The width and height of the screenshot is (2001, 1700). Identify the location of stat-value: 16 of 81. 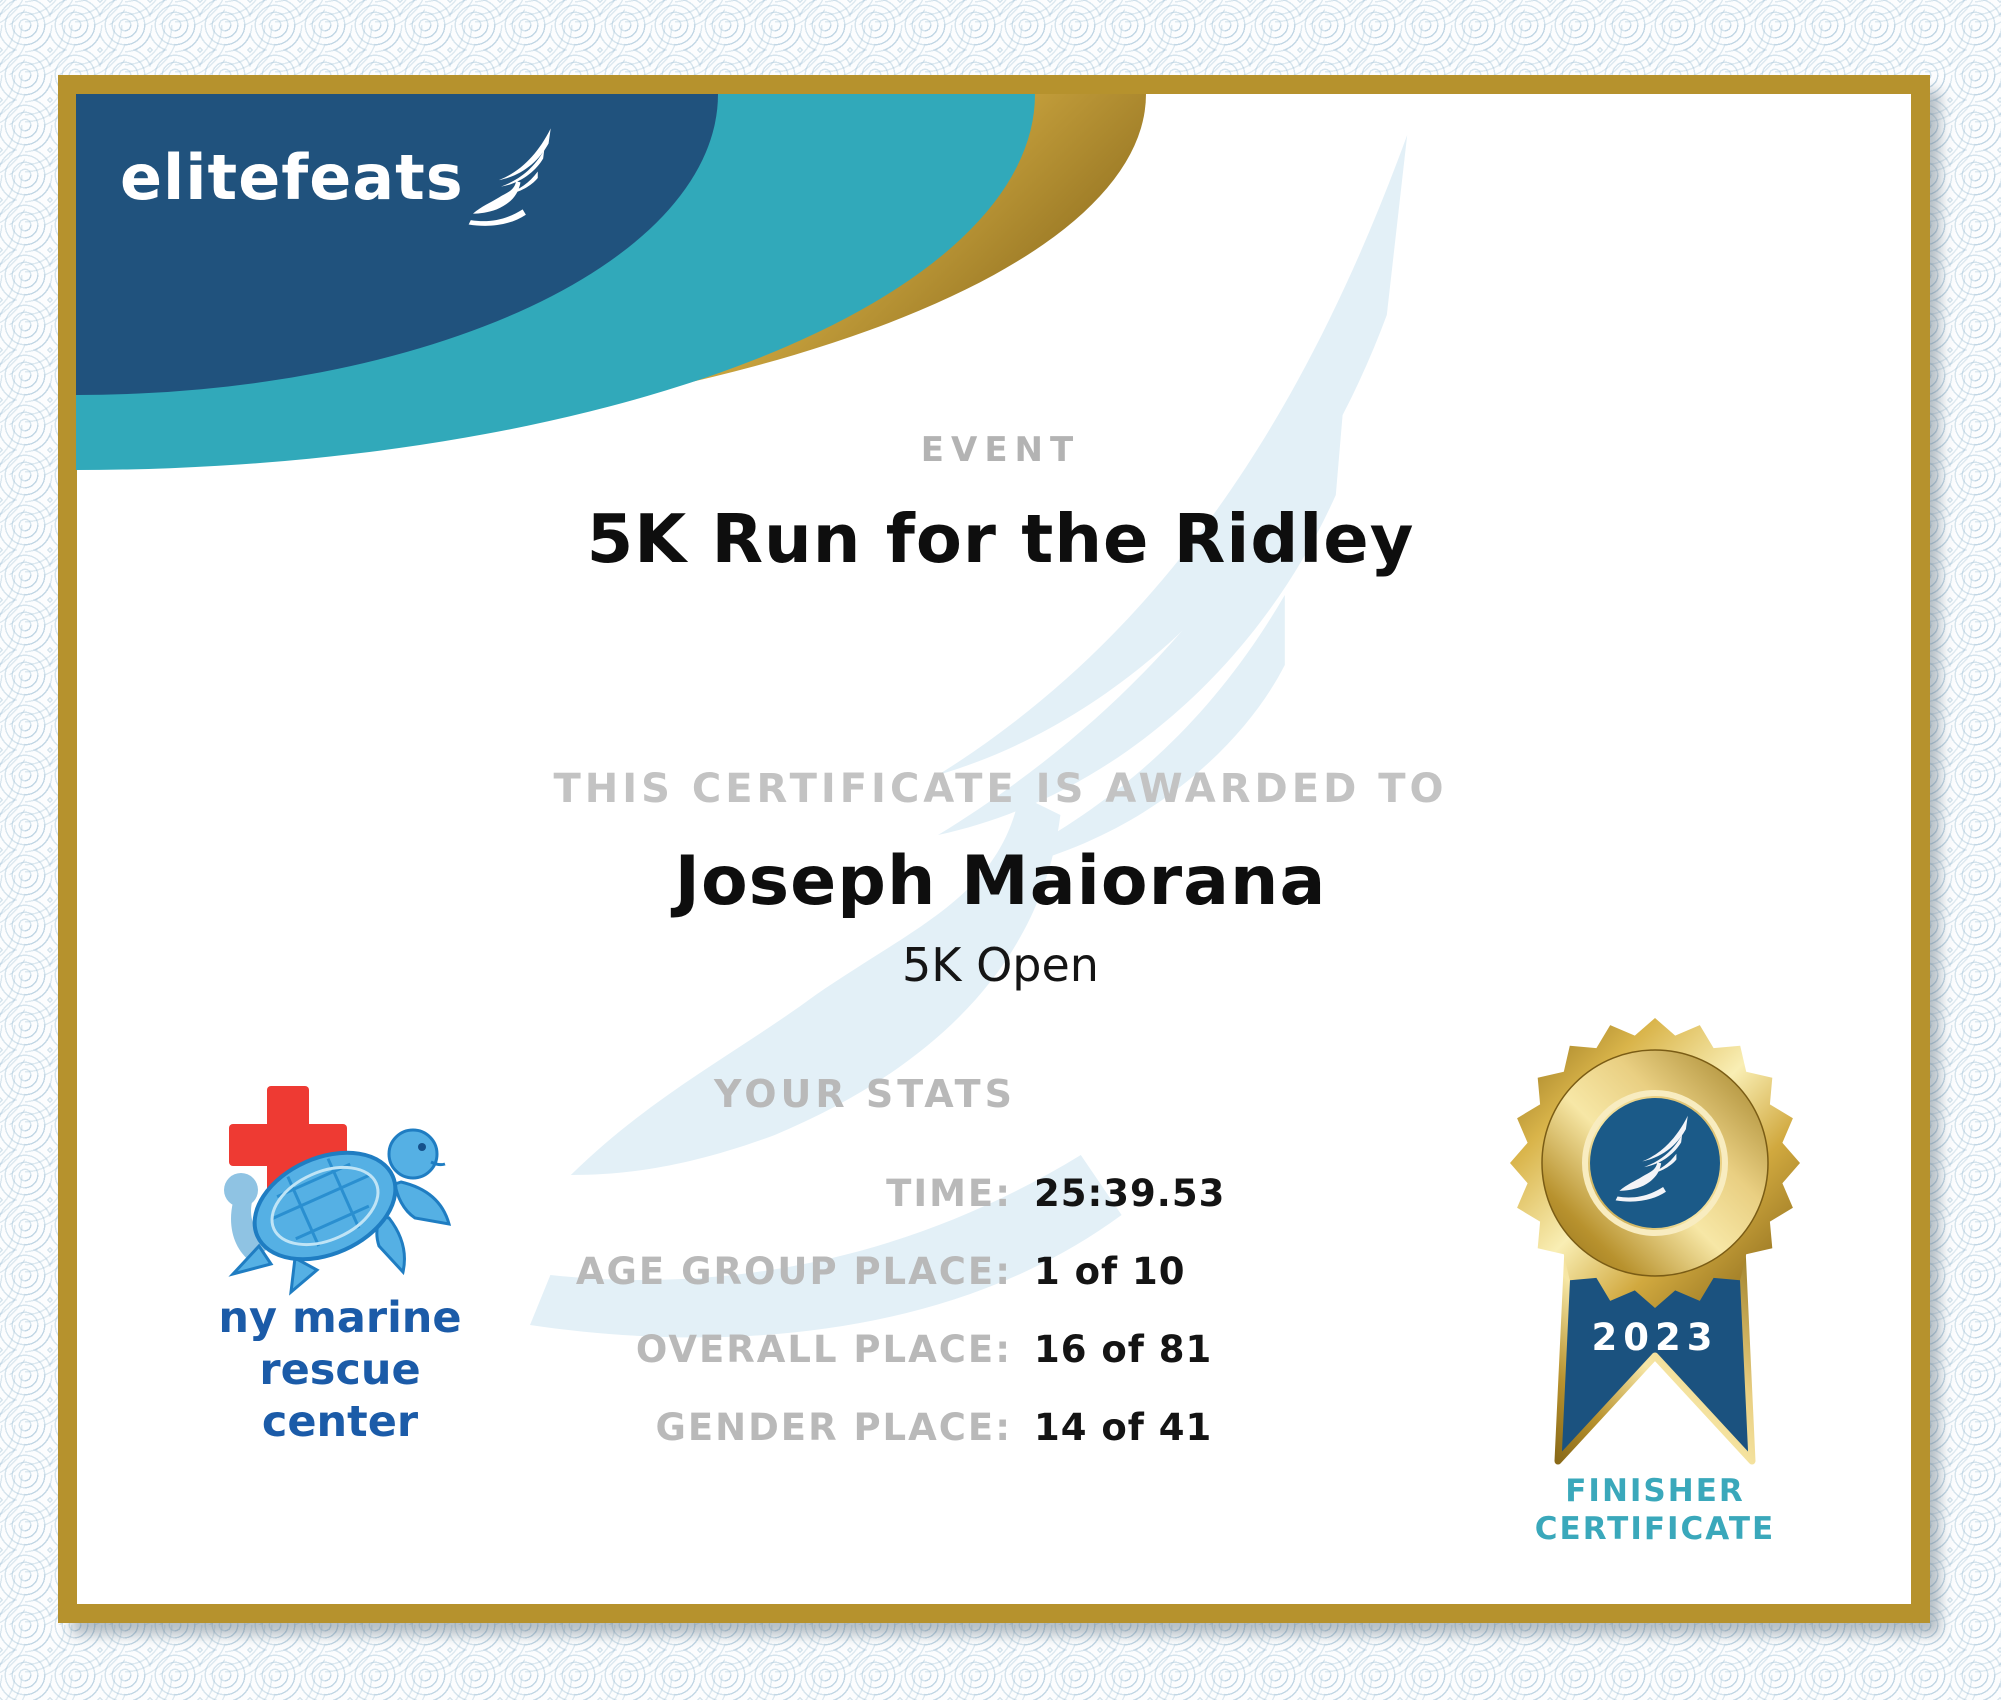
(1123, 1349).